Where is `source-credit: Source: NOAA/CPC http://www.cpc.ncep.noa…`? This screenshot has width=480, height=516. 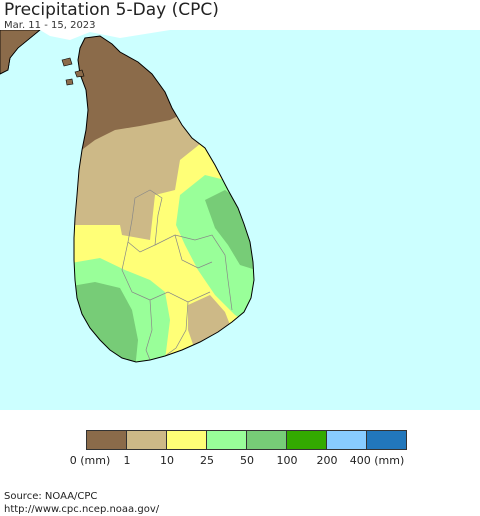
source-credit: Source: NOAA/CPC http://www.cpc.ncep.noa… is located at coordinates (81, 503).